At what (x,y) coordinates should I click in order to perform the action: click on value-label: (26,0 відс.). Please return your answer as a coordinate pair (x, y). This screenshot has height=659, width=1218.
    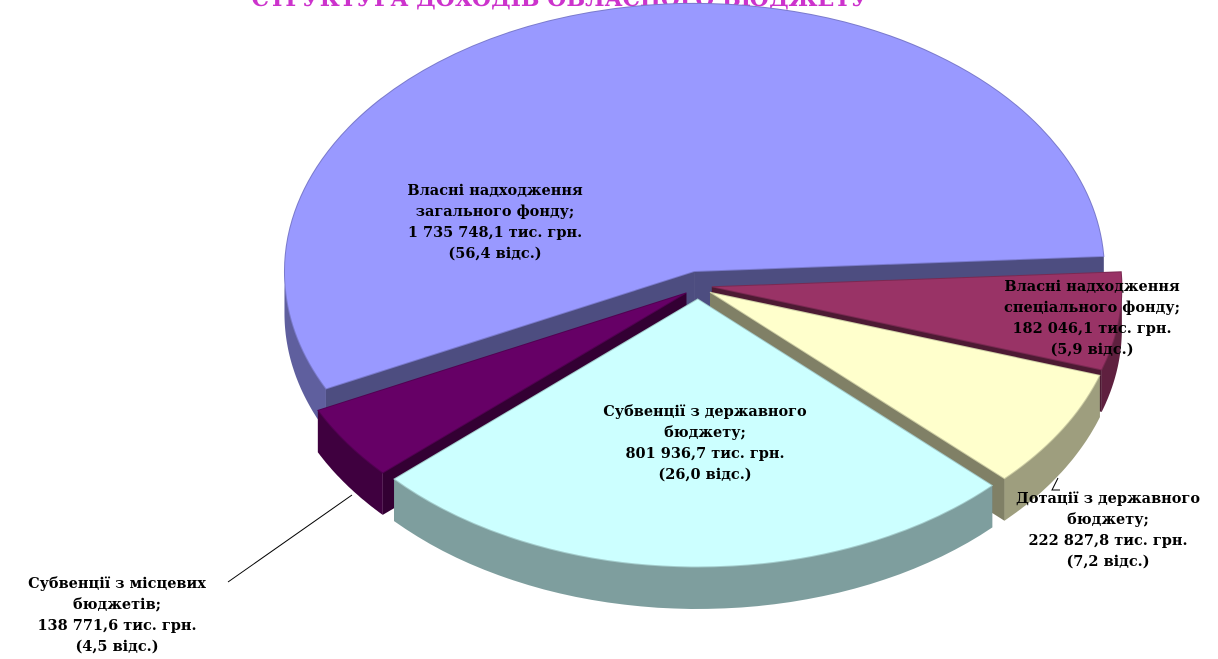
    Looking at the image, I should click on (705, 474).